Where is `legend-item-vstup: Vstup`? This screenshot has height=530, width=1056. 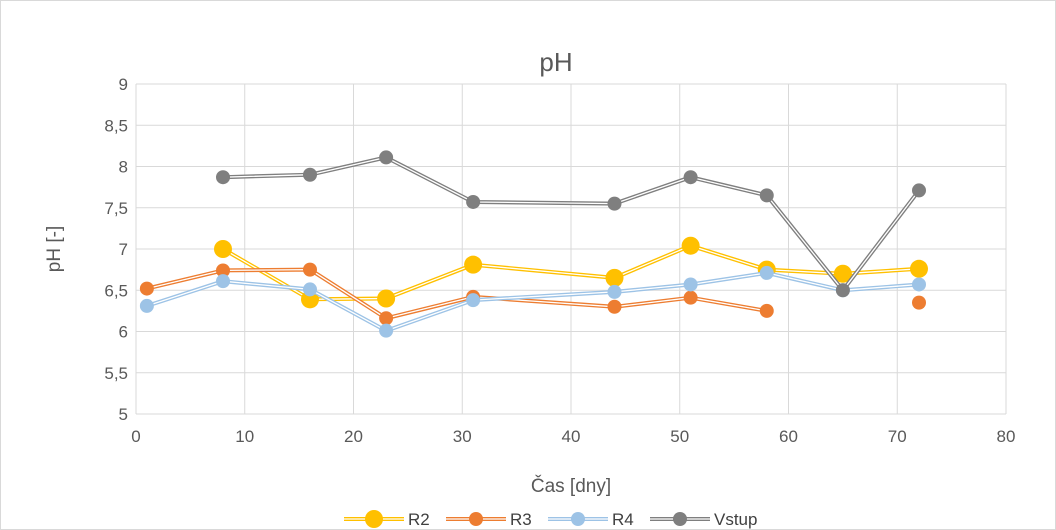
legend-item-vstup: Vstup is located at coordinates (703, 519).